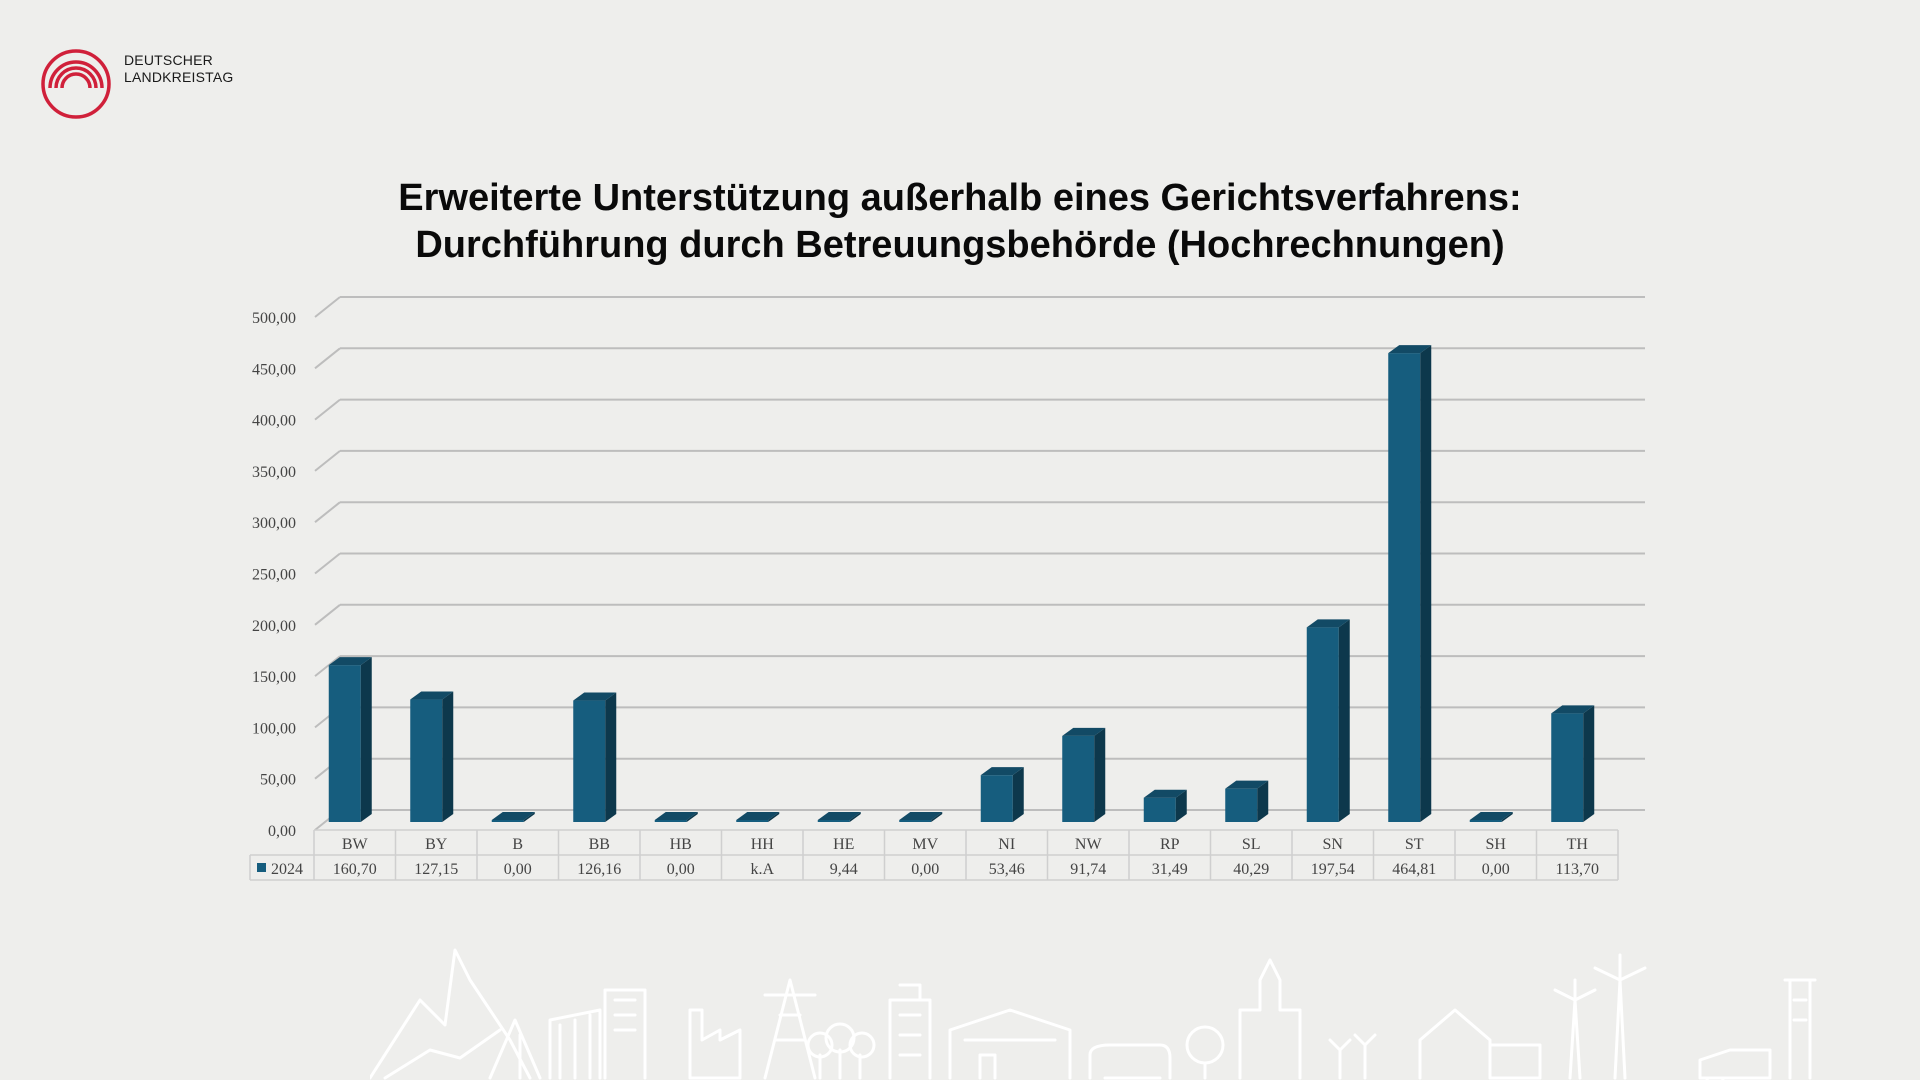  Describe the element at coordinates (287, 869) in the screenshot. I see `legend-series-name: 2024` at that location.